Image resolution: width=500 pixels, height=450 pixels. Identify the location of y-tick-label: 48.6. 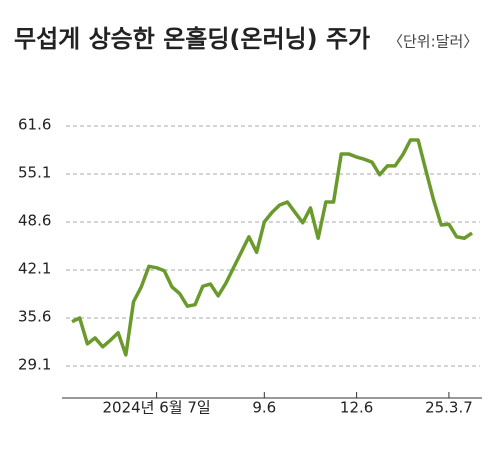
(34, 221).